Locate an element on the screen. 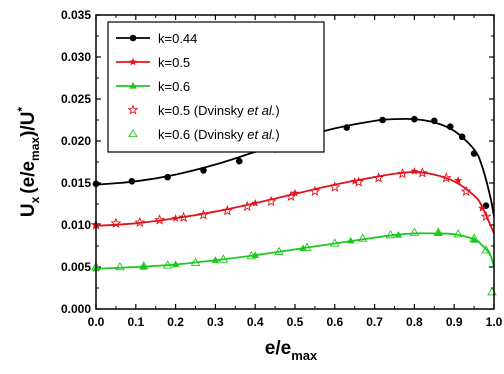 The width and height of the screenshot is (504, 374). legend-marker-k-0-5-dvinsky-et-al is located at coordinates (133, 109).